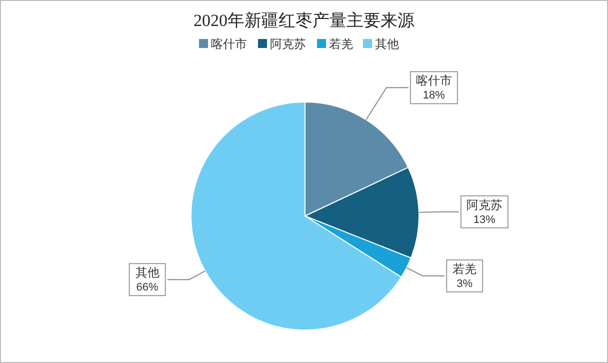  I want to click on legend-label: 阿克苏, so click(288, 44).